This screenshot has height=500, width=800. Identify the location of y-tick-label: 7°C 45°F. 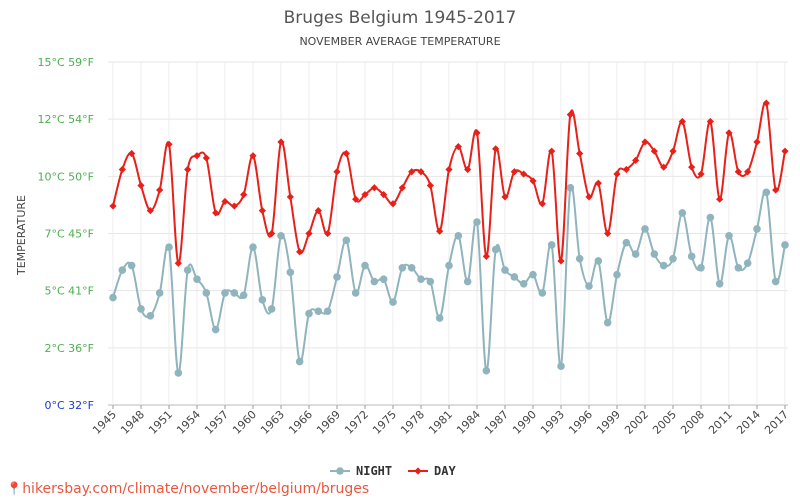
(70, 234).